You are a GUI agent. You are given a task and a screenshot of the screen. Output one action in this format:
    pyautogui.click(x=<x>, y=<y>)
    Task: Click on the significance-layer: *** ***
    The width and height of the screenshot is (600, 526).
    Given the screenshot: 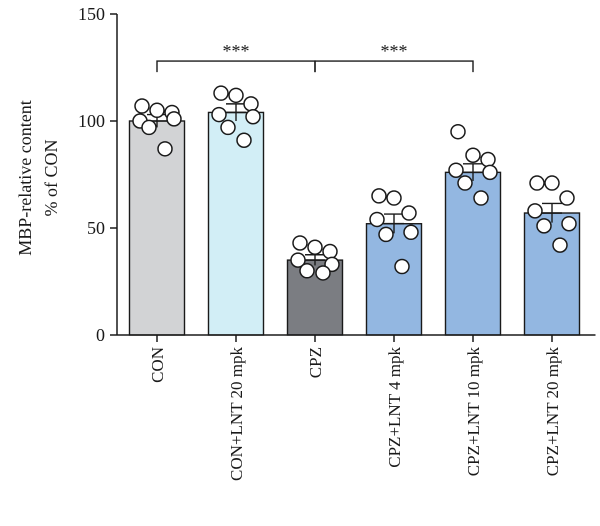 What is the action you would take?
    pyautogui.click(x=315, y=57)
    